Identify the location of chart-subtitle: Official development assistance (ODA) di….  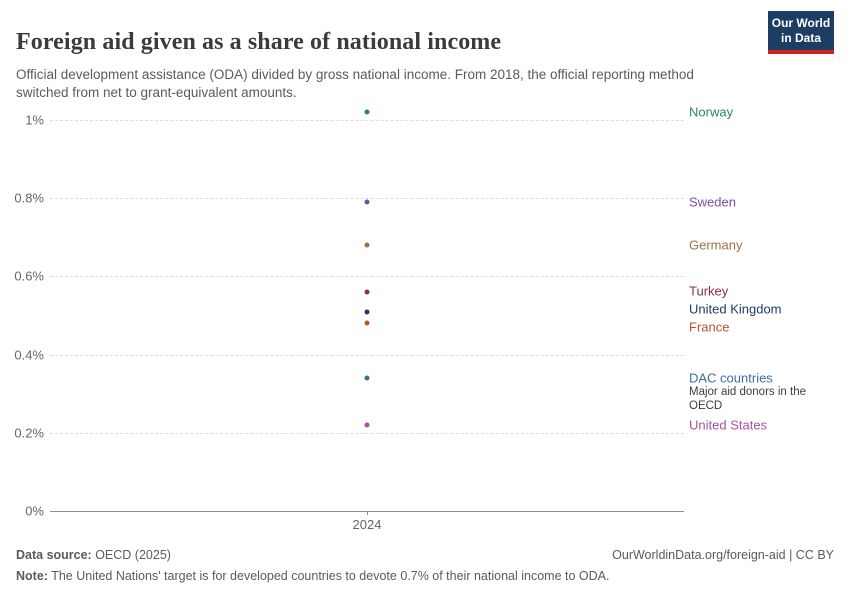
(355, 83).